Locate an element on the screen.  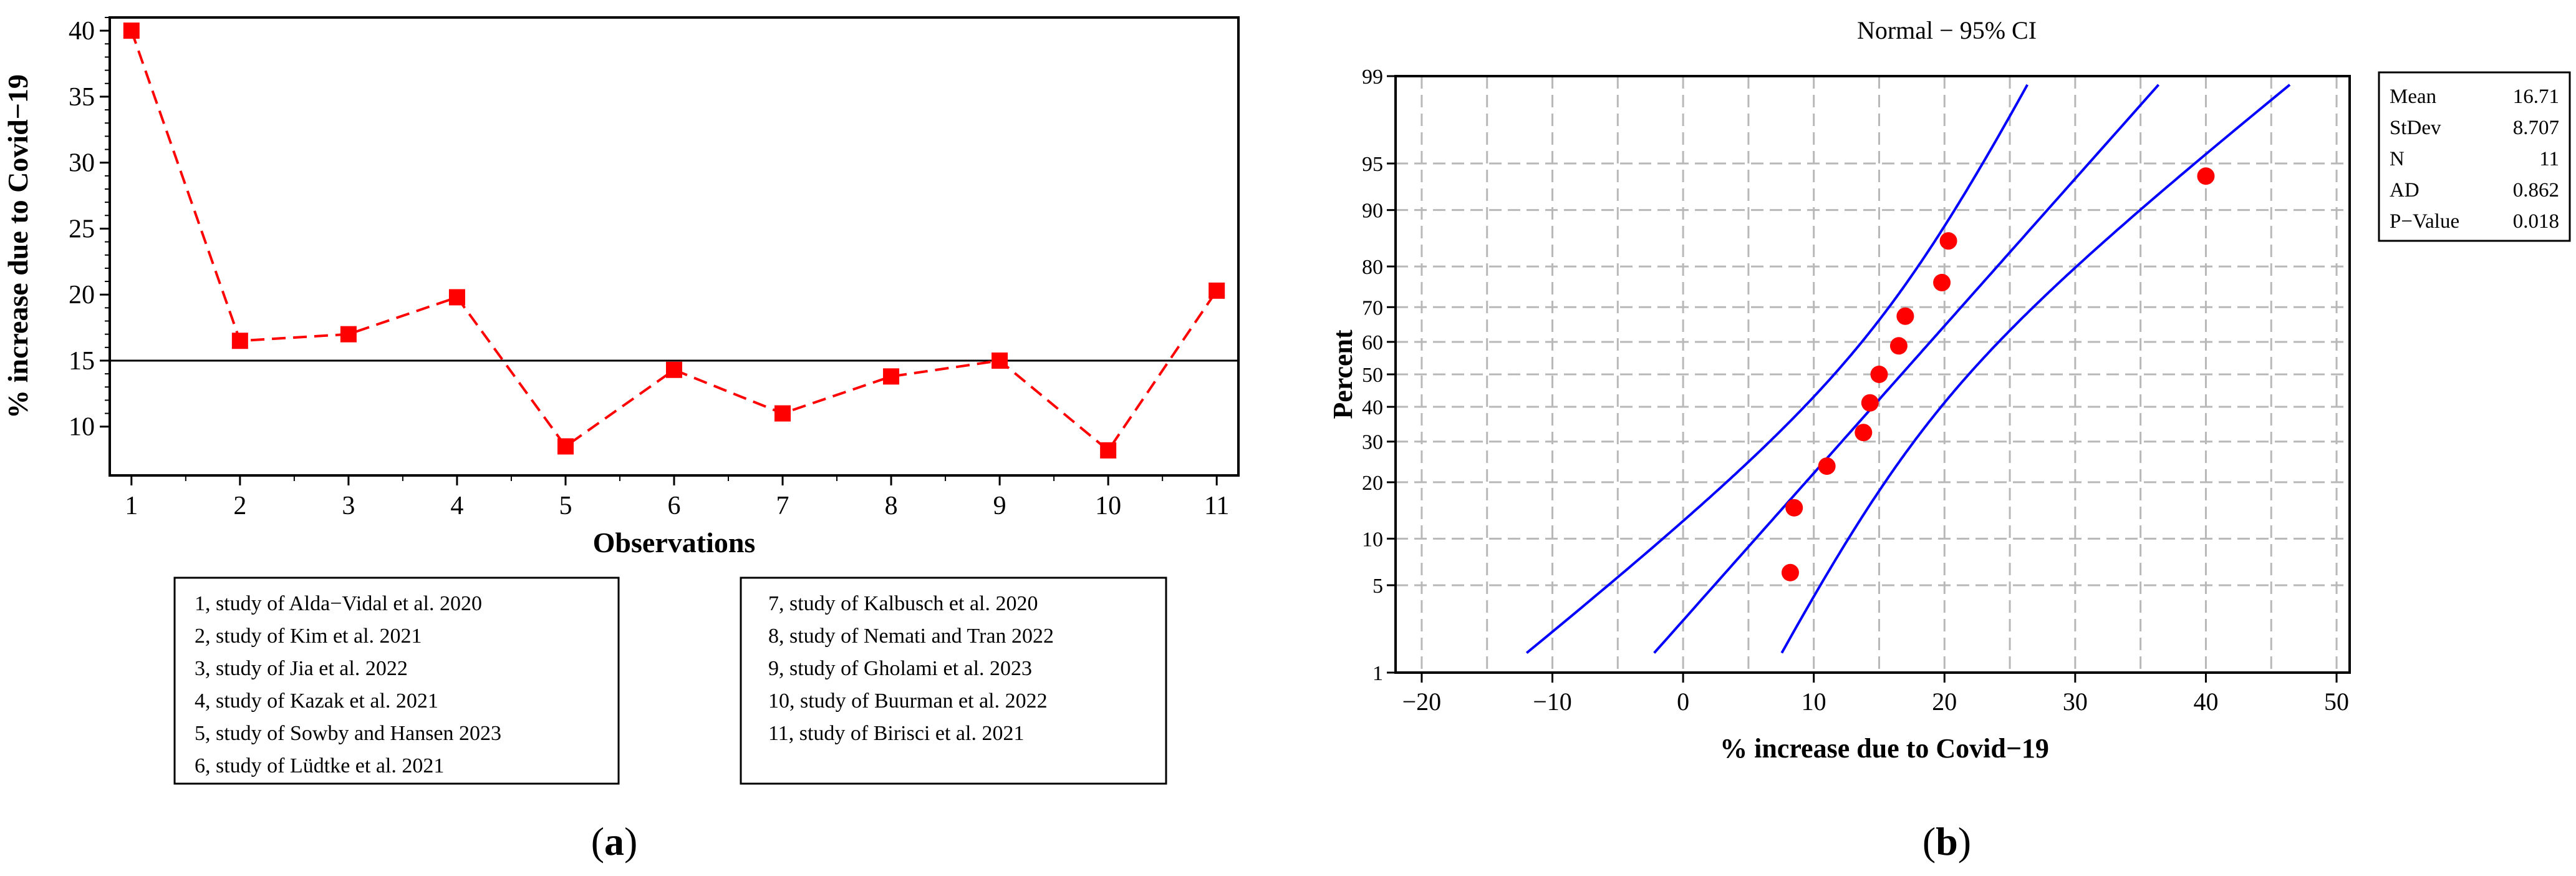
panel-b-y-tick-label: 95 is located at coordinates (1372, 164).